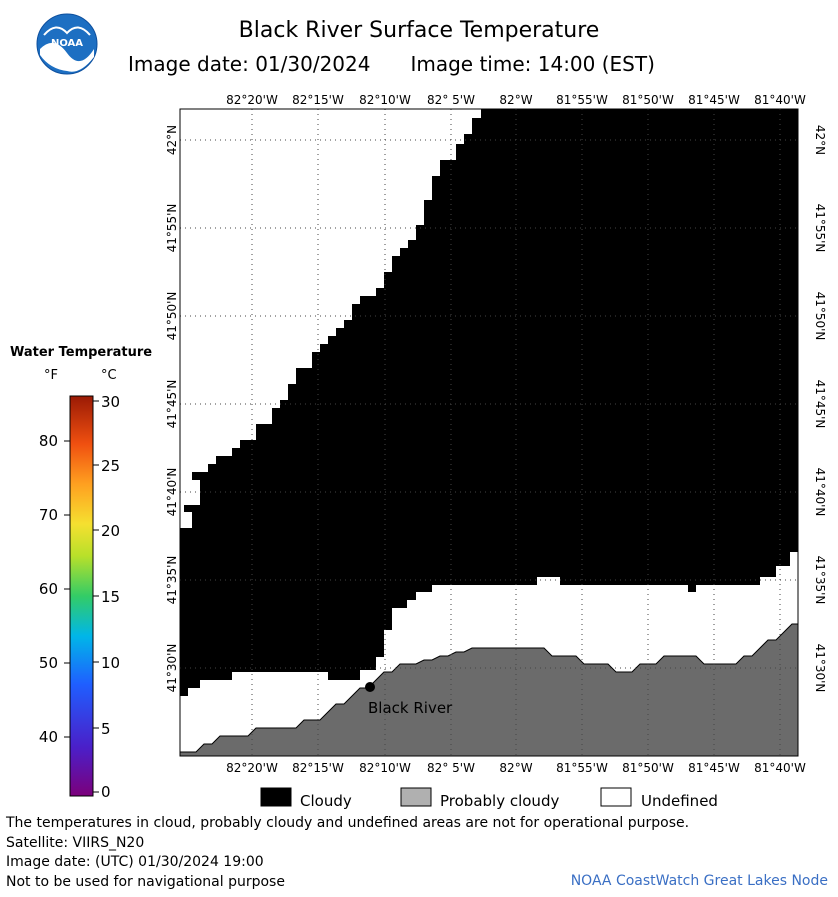 This screenshot has width=838, height=897. I want to click on footer-utc-date: Image date: (UTC) 01/30/2024 19:00, so click(135, 862).